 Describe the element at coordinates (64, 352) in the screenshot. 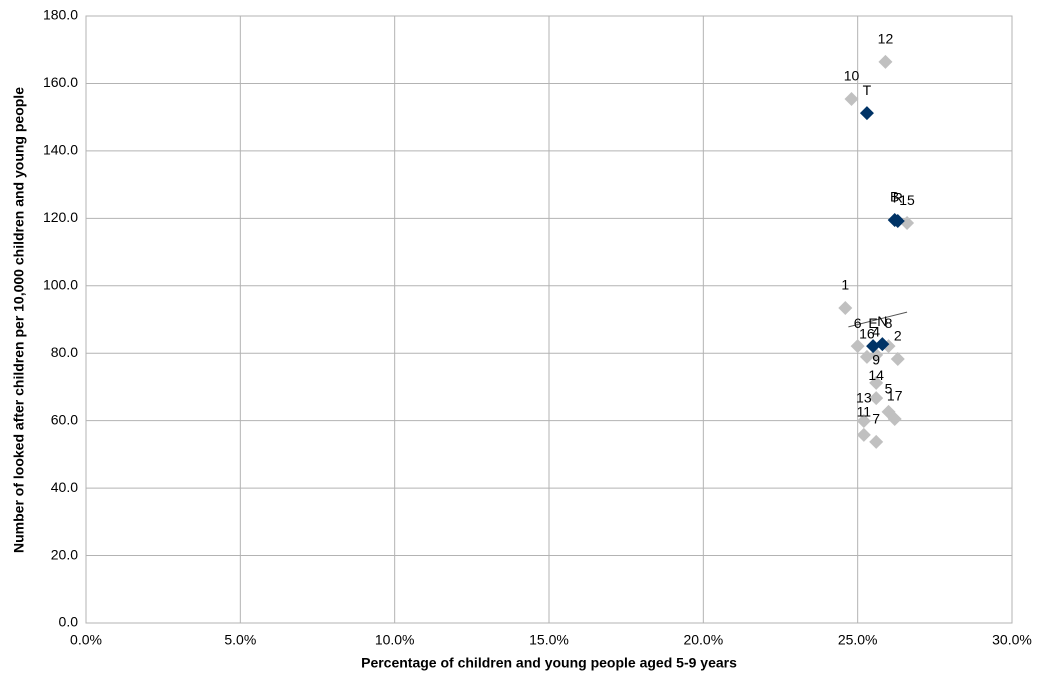

I see `y-tick-label: 80.0` at that location.